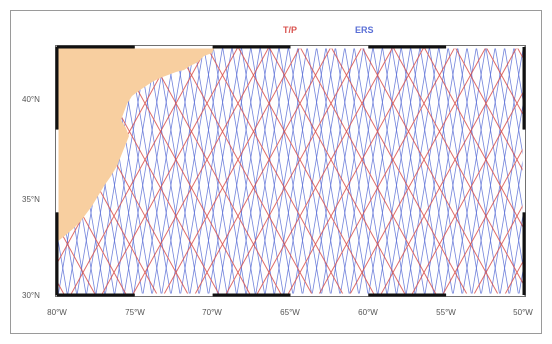 This screenshot has height=344, width=552. What do you see at coordinates (212, 312) in the screenshot?
I see `x-tick-label: 70°W` at bounding box center [212, 312].